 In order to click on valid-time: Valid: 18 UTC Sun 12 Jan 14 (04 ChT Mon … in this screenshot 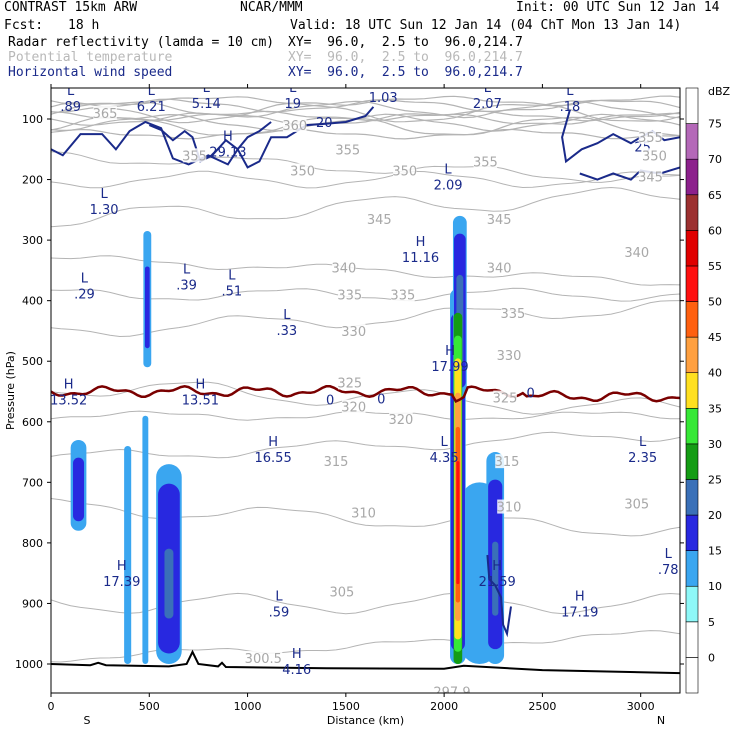, I will do `click(486, 25)`.